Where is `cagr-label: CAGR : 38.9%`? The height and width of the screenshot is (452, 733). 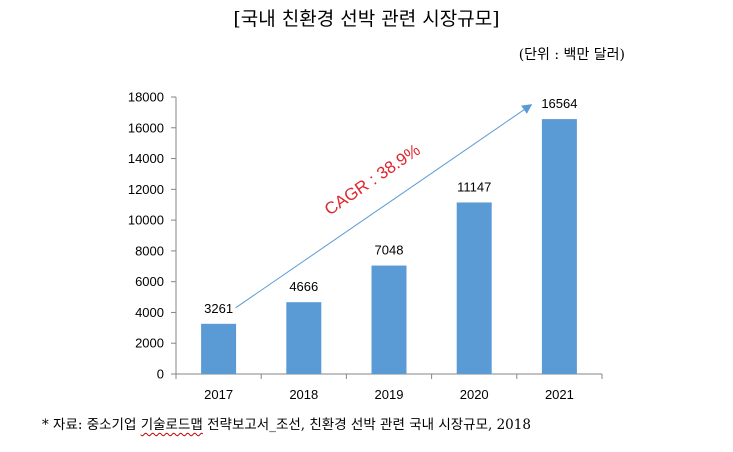 cagr-label: CAGR : 38.9% is located at coordinates (372, 179).